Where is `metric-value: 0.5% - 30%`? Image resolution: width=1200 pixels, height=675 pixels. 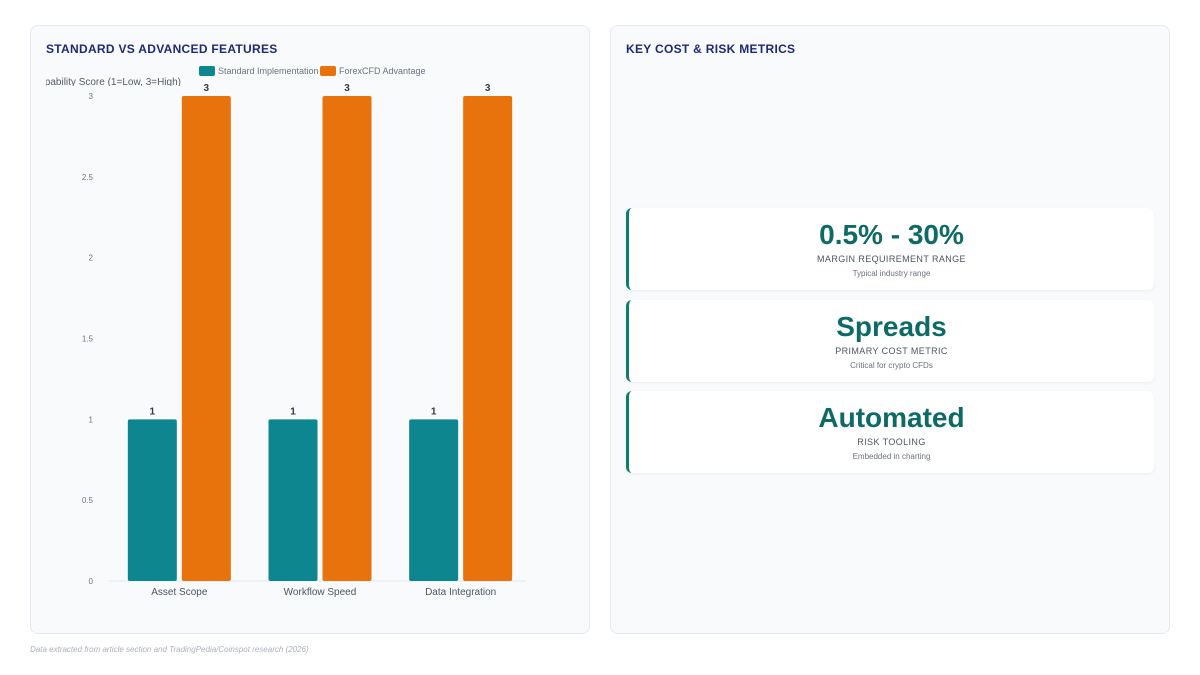
metric-value: 0.5% - 30% is located at coordinates (891, 234).